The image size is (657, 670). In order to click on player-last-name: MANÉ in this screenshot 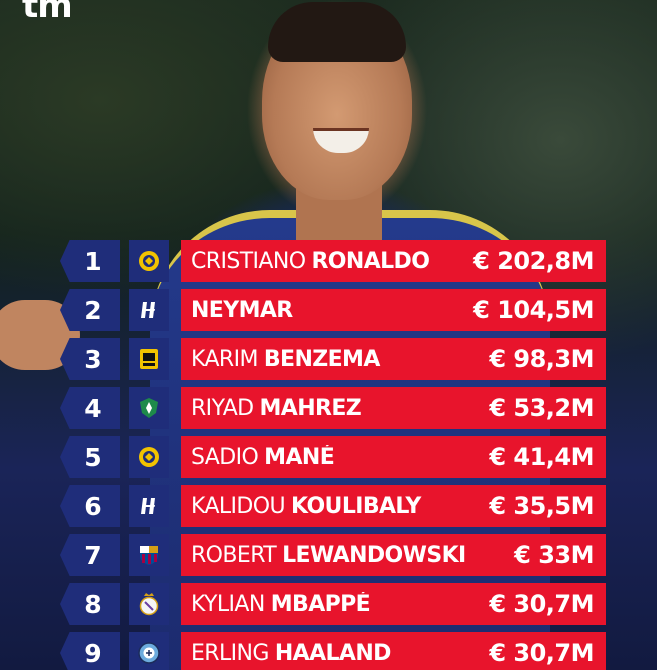, I will do `click(299, 457)`.